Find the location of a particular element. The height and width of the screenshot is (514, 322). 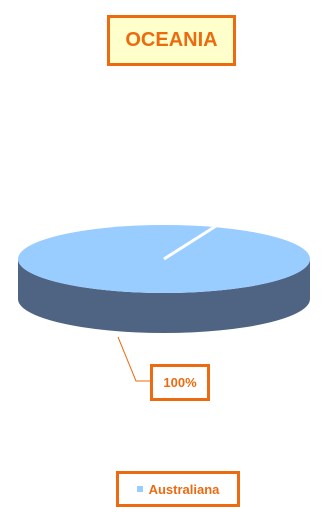

data-label-australiana: 100% is located at coordinates (180, 382).